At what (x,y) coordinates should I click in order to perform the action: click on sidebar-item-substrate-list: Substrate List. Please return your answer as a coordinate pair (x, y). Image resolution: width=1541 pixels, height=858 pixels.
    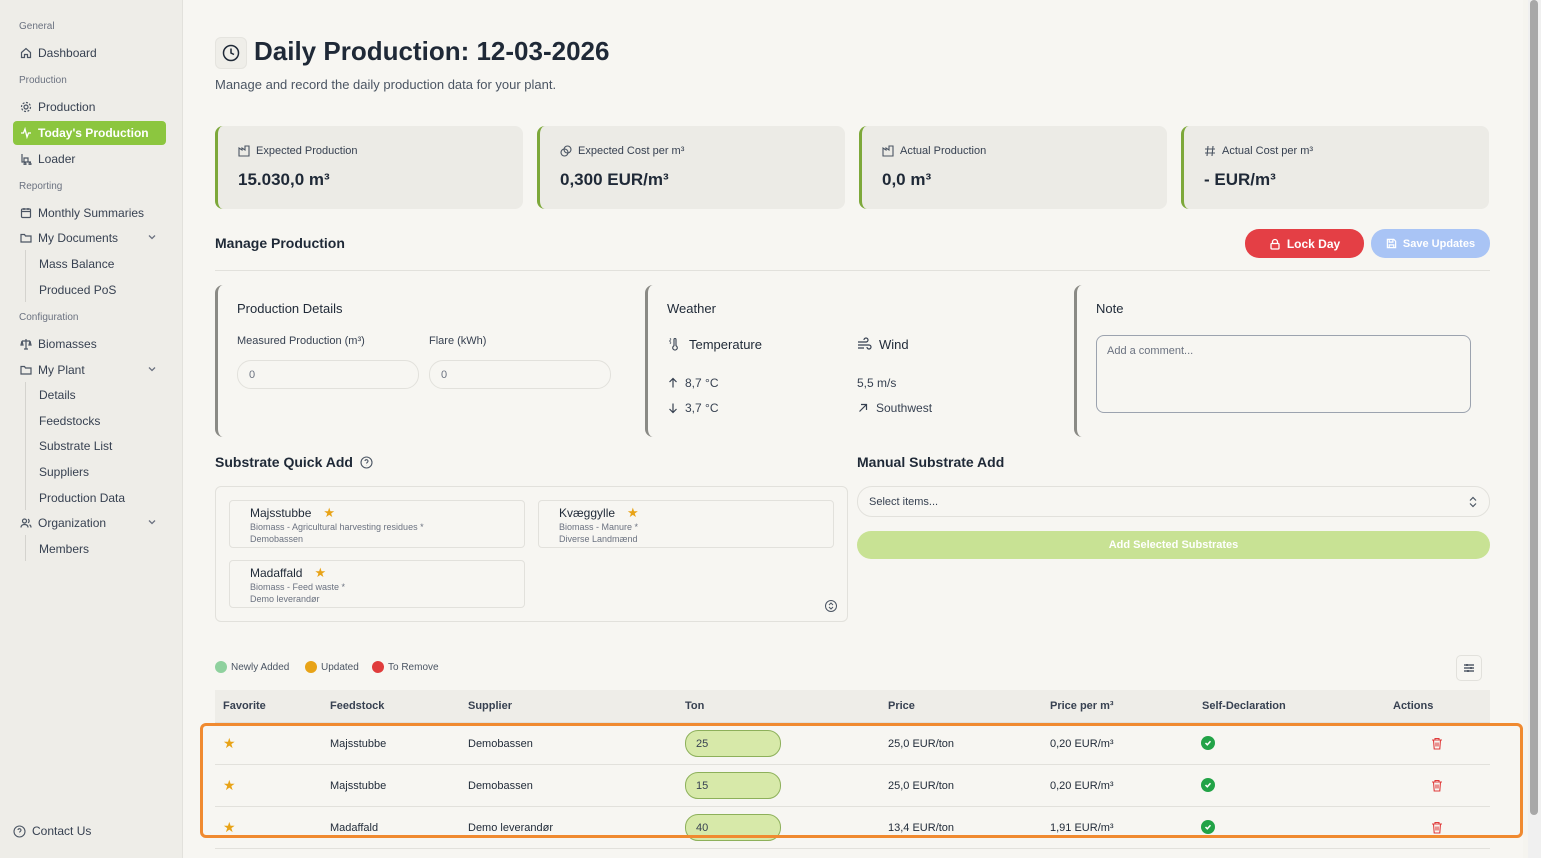
    Looking at the image, I should click on (76, 446).